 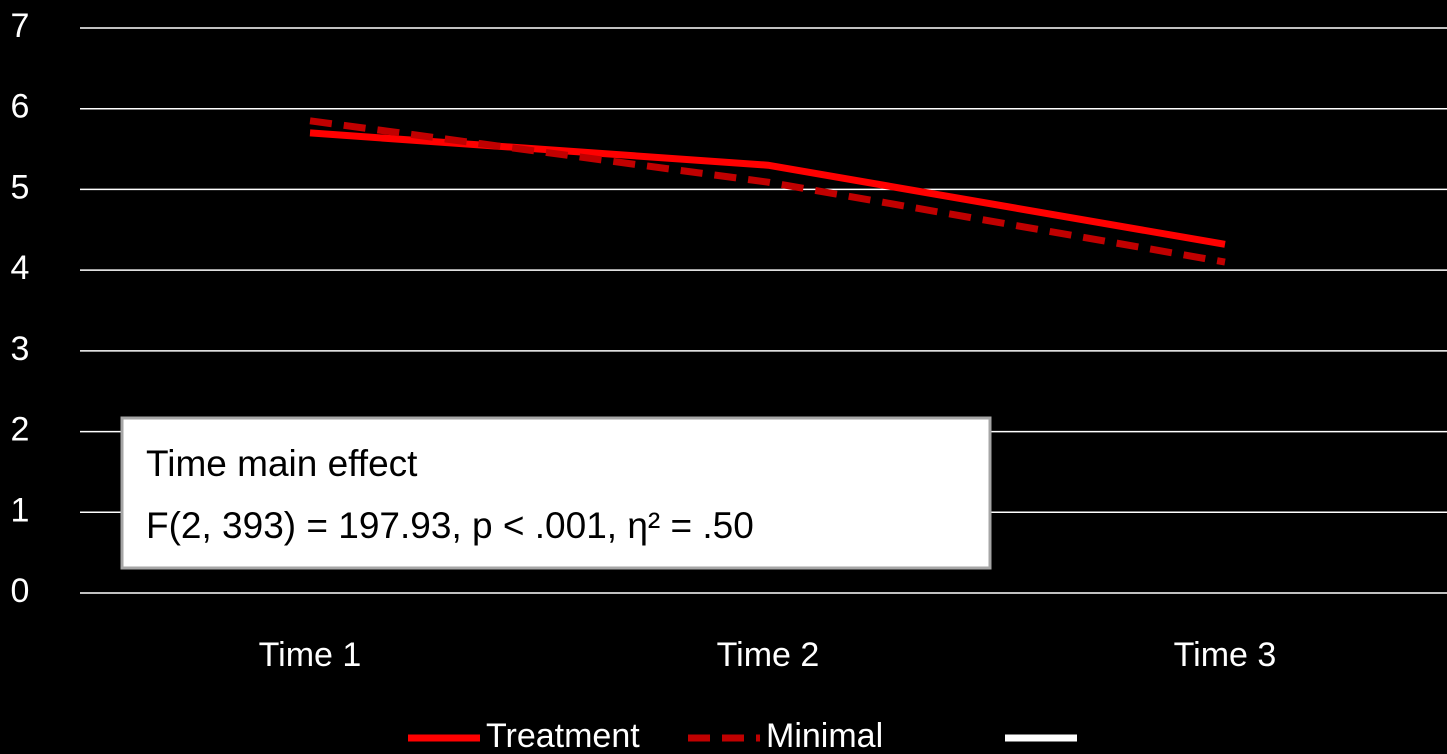 What do you see at coordinates (20, 268) in the screenshot?
I see `y-tick-label: 4` at bounding box center [20, 268].